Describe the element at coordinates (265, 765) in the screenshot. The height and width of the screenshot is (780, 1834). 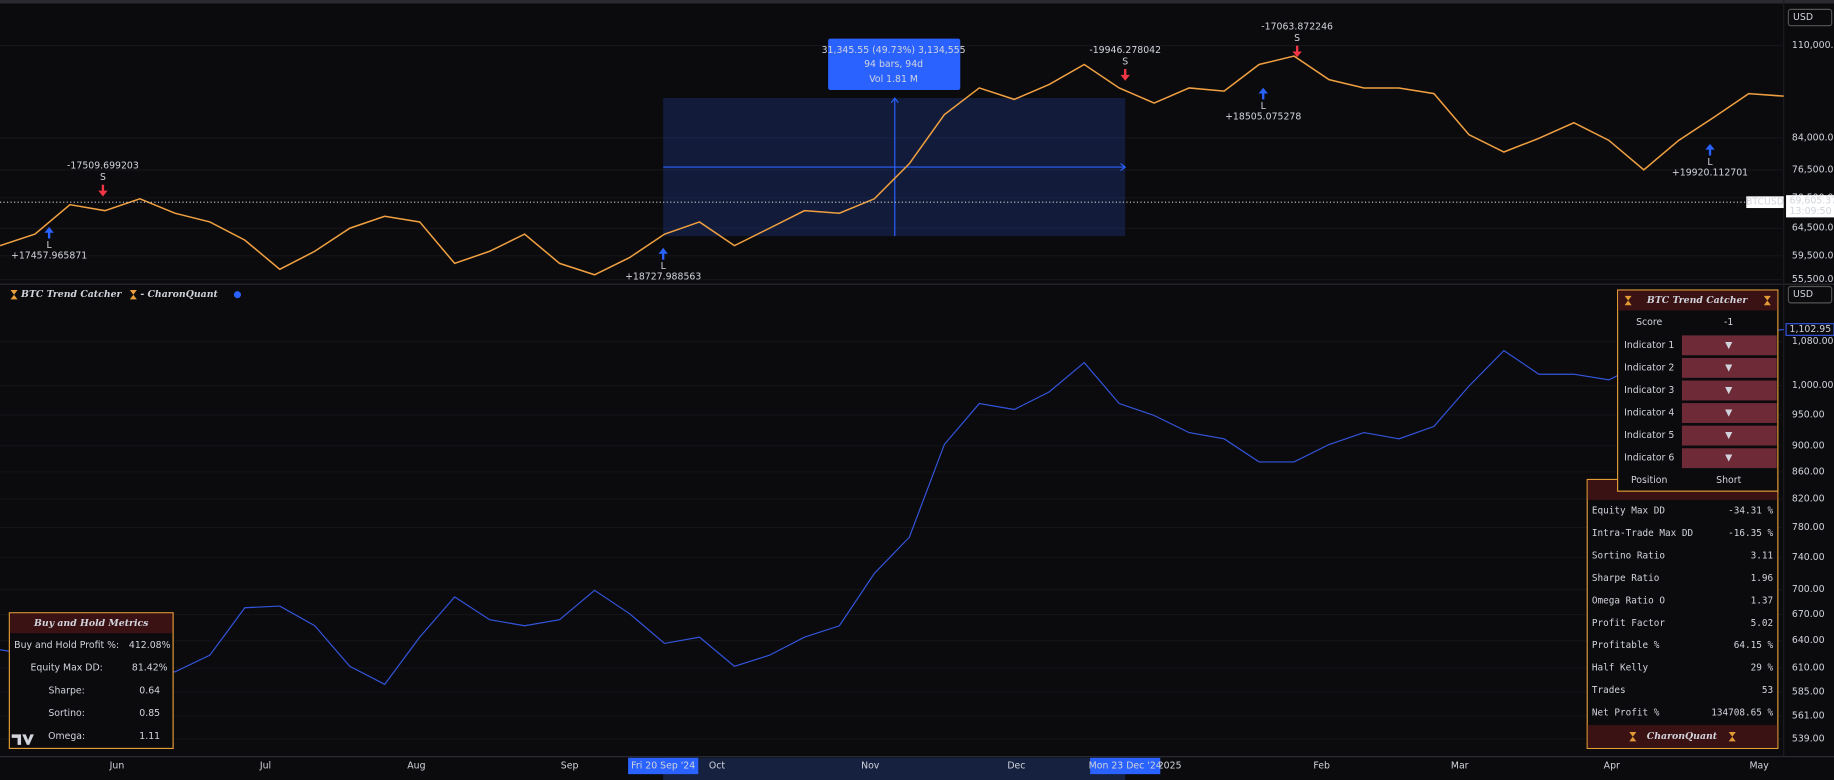
I see `time-label: Jul` at that location.